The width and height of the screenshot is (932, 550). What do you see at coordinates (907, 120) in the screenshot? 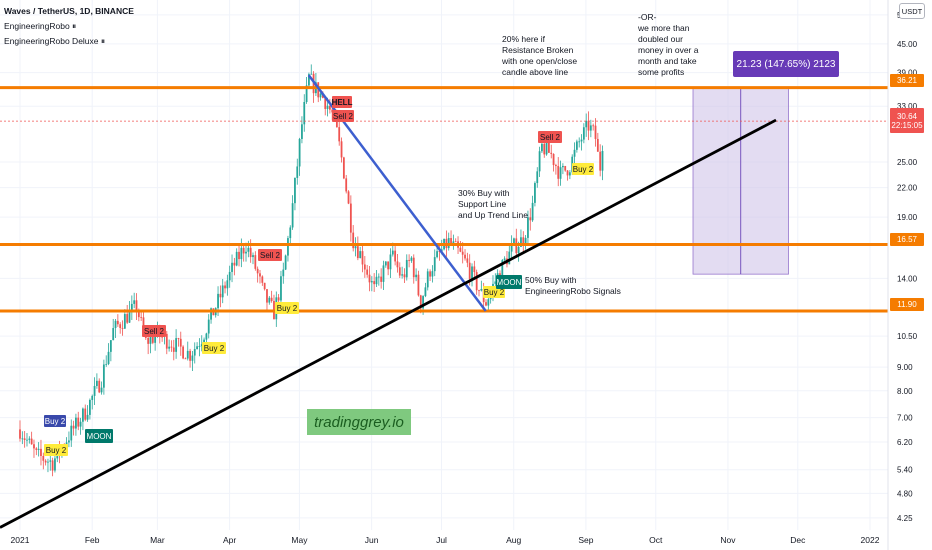
I see `last-price-label: 30.64 22:15:05` at bounding box center [907, 120].